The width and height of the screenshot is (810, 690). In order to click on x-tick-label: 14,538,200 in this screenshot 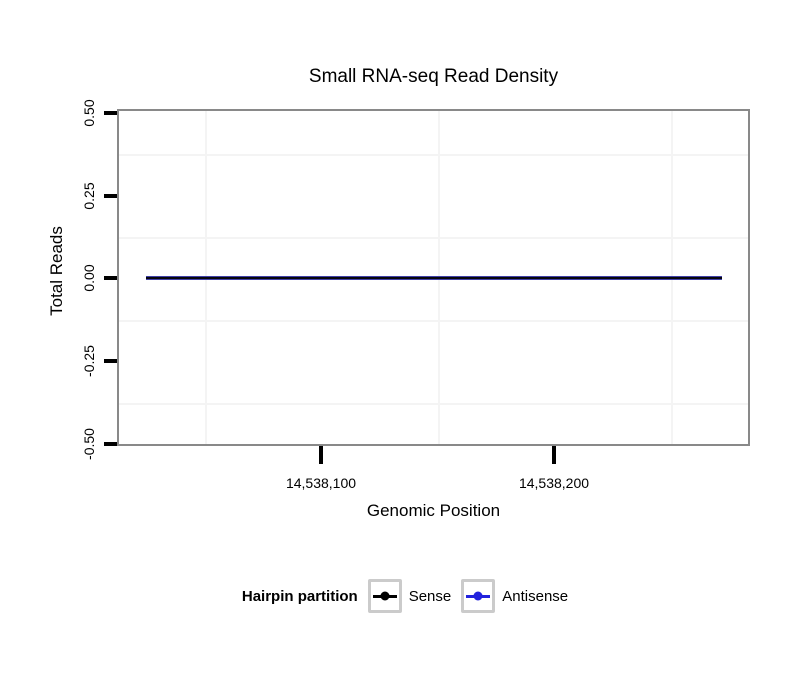, I will do `click(554, 483)`.